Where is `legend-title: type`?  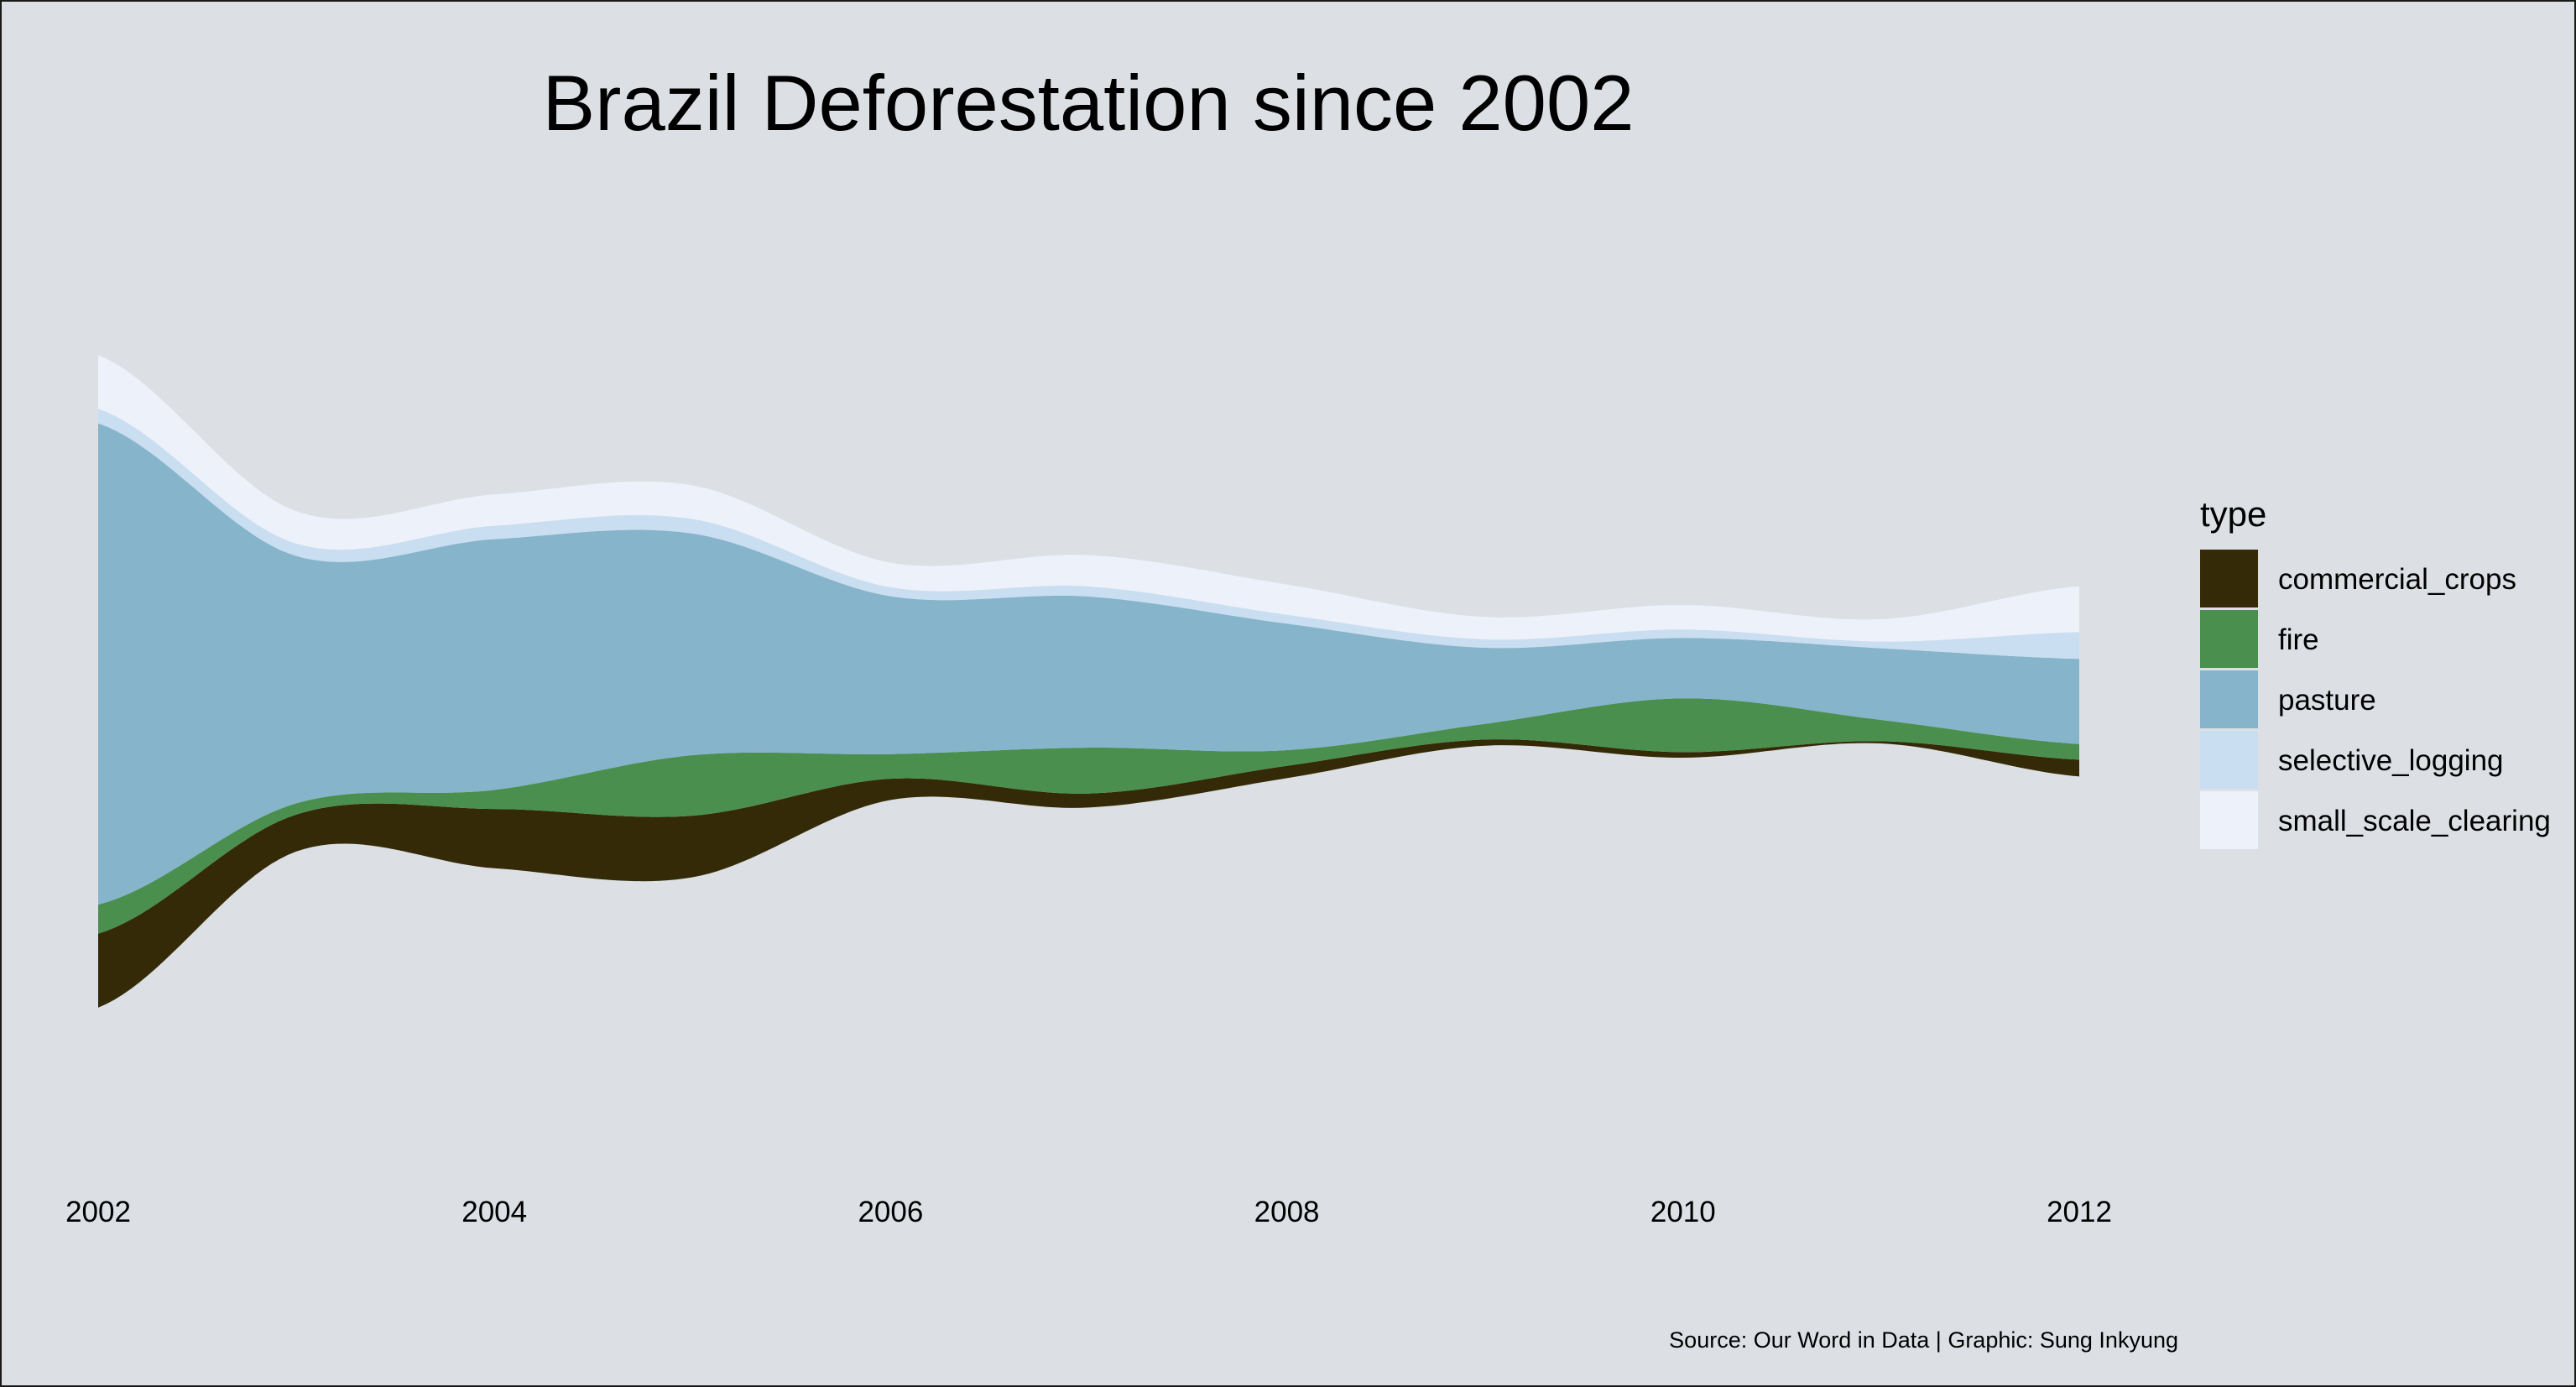 legend-title: type is located at coordinates (2233, 514).